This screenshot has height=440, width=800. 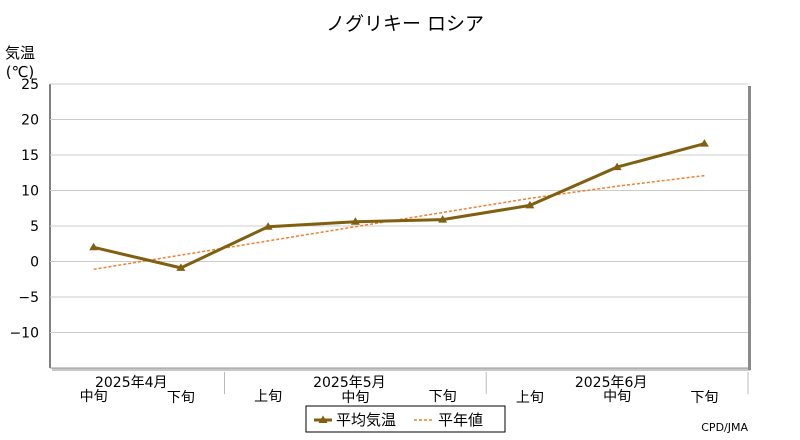 What do you see at coordinates (131, 383) in the screenshot?
I see `x-month-label: 2025年4月` at bounding box center [131, 383].